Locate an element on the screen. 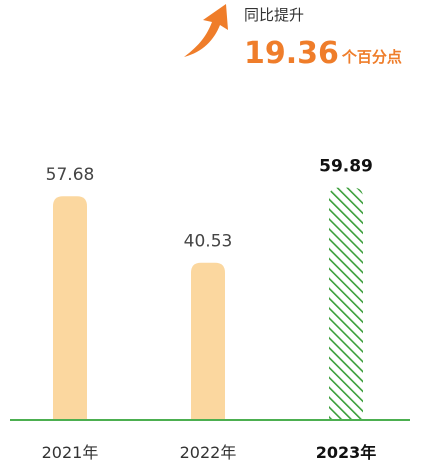 The image size is (422, 471). up-arrow is located at coordinates (206, 30).